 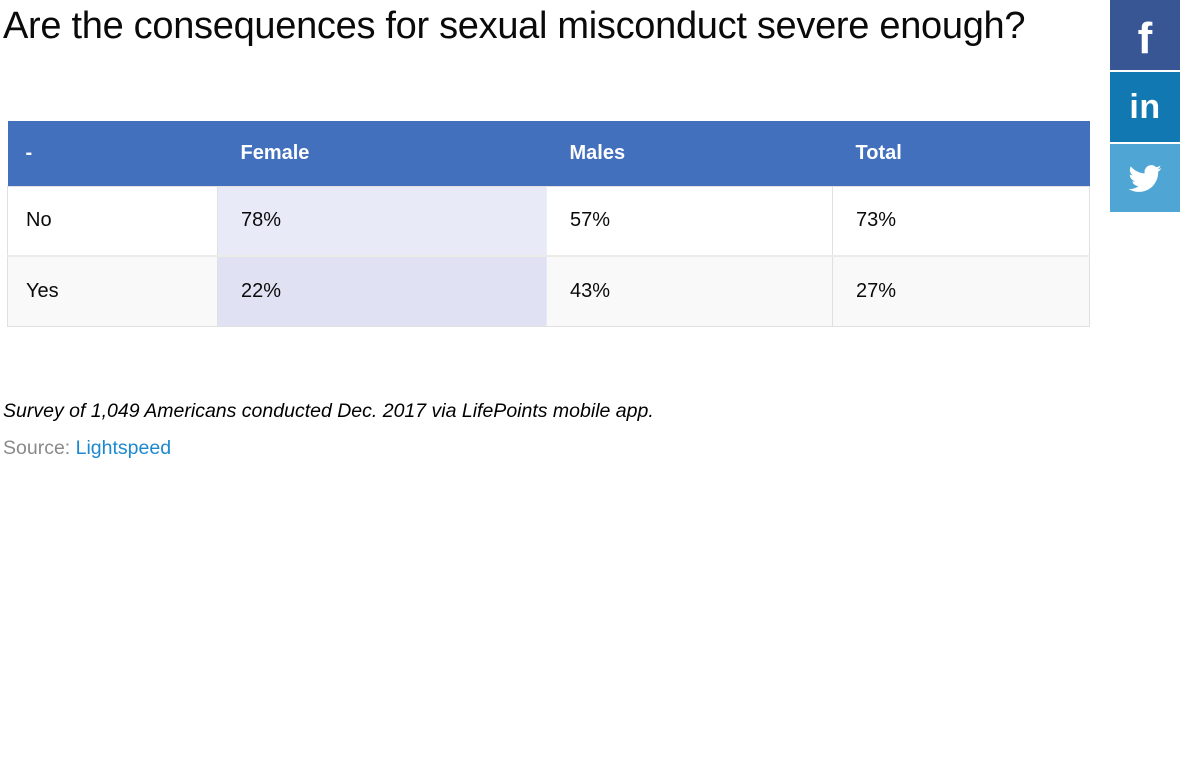 What do you see at coordinates (382, 221) in the screenshot?
I see `cell-no-female: 78%` at bounding box center [382, 221].